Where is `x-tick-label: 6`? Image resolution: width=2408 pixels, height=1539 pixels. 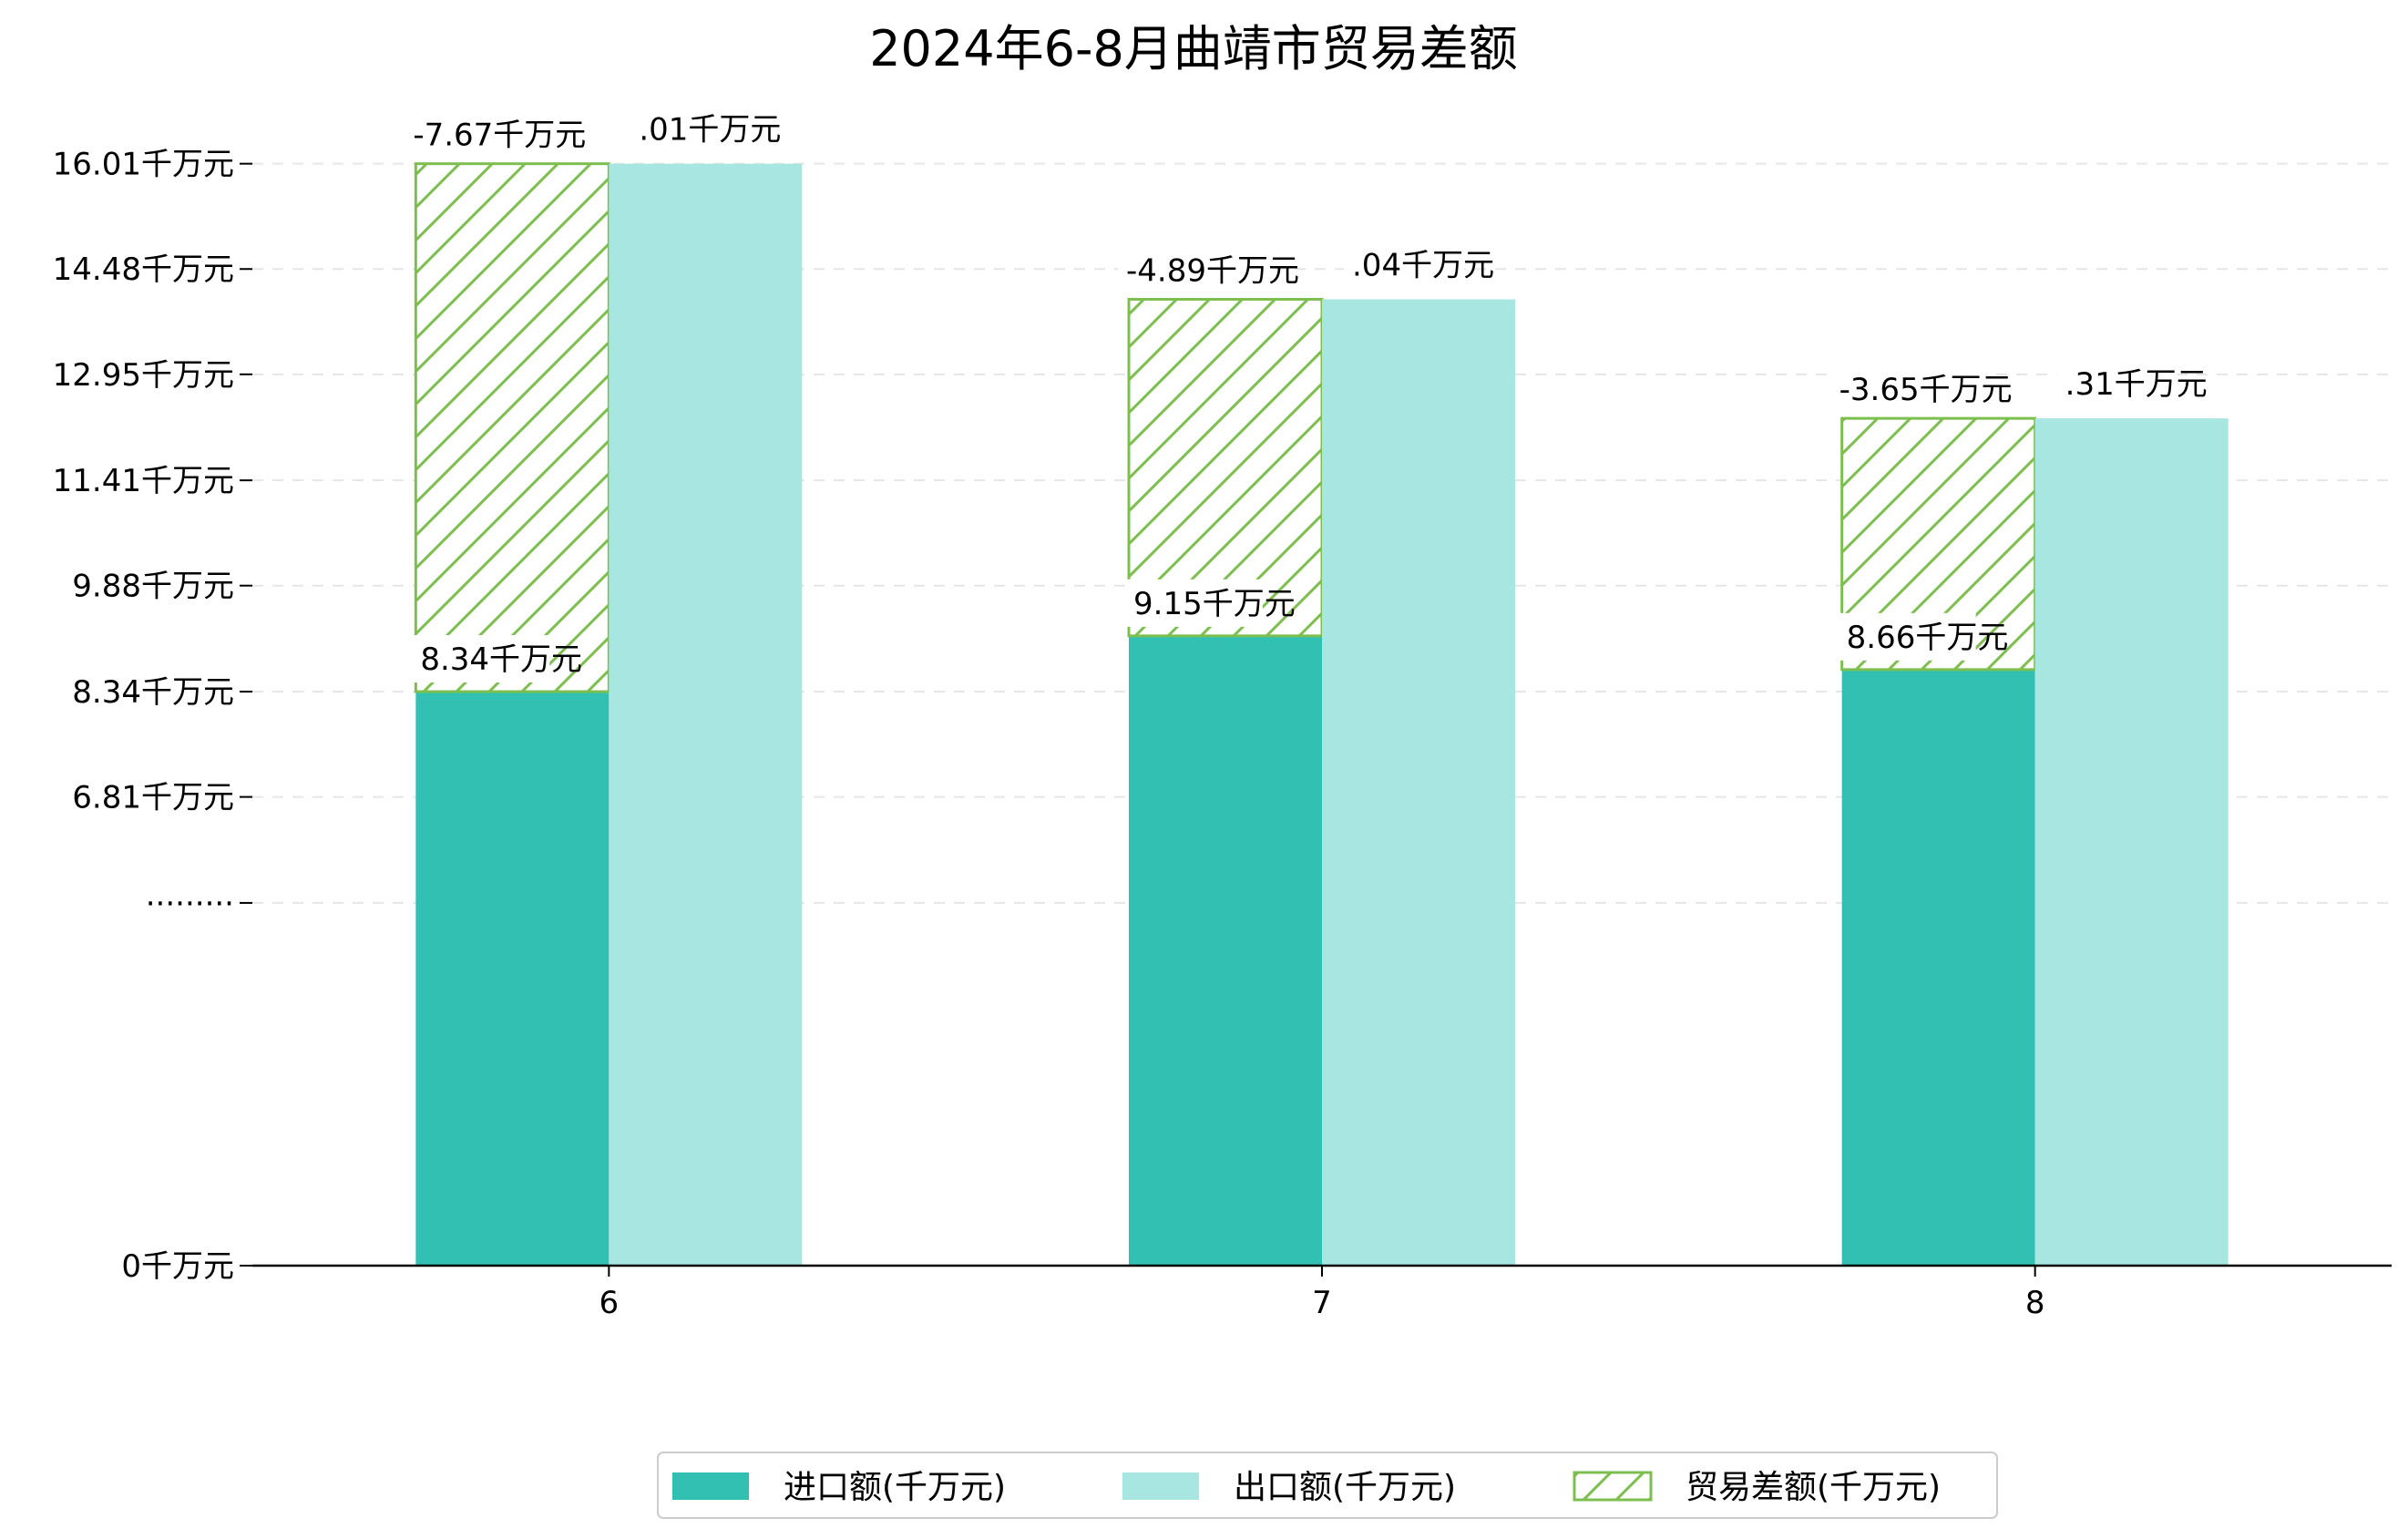
x-tick-label: 6 is located at coordinates (609, 1303).